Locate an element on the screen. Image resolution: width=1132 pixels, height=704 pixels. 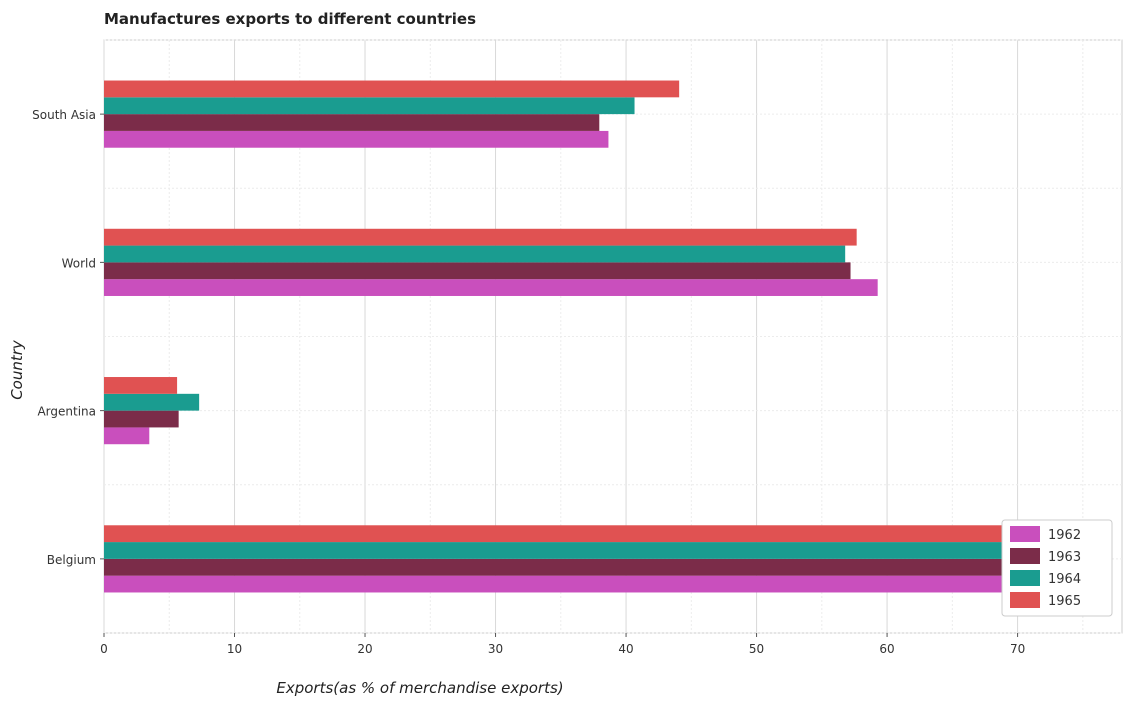
bar-1965-belgium is located at coordinates (584, 534).